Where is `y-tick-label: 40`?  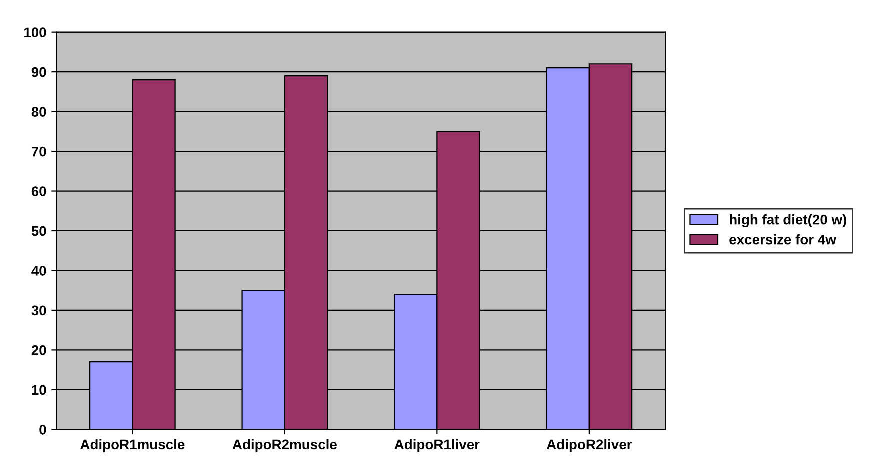
y-tick-label: 40 is located at coordinates (39, 271).